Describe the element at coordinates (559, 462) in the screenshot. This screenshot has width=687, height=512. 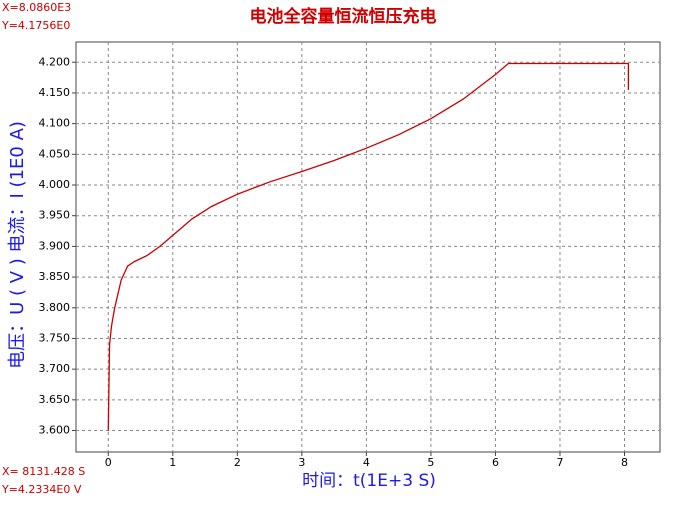
I see `x-tick-label: 7` at that location.